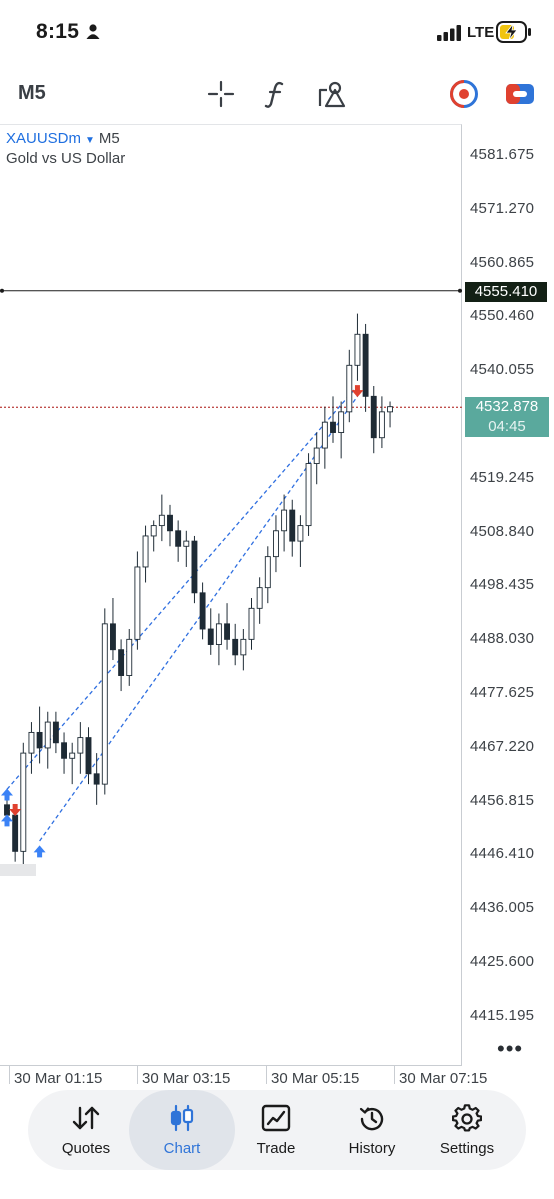  What do you see at coordinates (221, 94) in the screenshot?
I see `crosshair-icon` at bounding box center [221, 94].